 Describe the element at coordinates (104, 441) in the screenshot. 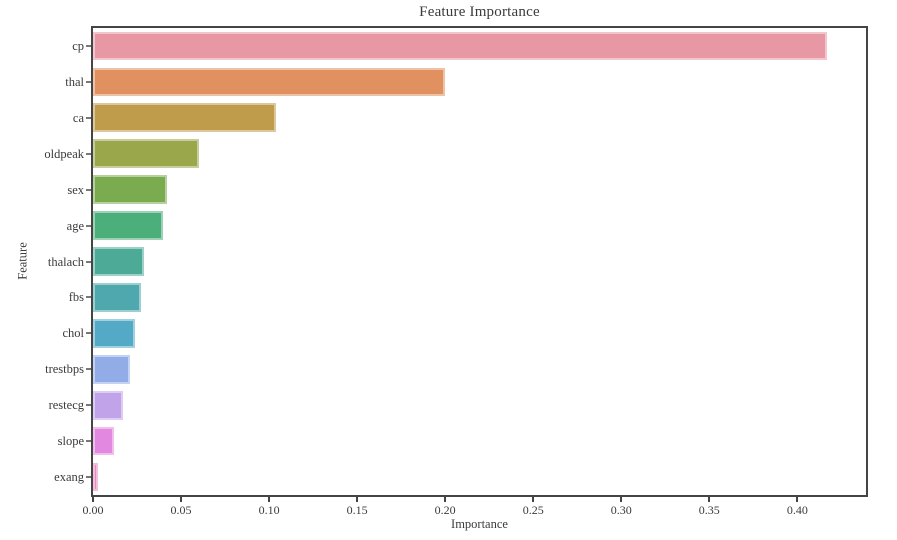

I see `bar-slope` at that location.